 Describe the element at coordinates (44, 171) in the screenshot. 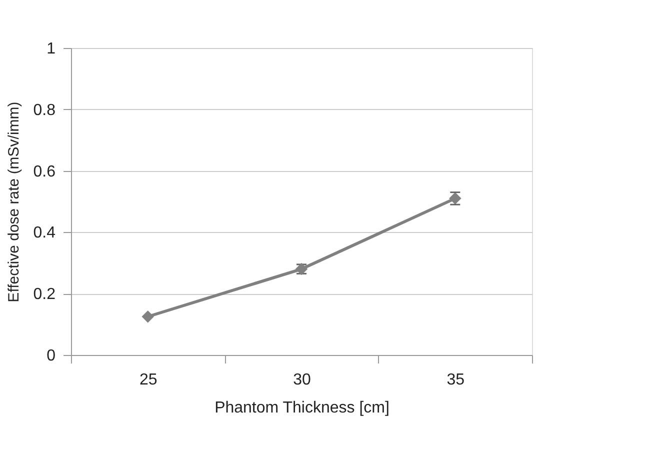

I see `y-tick-label: 0.6` at that location.